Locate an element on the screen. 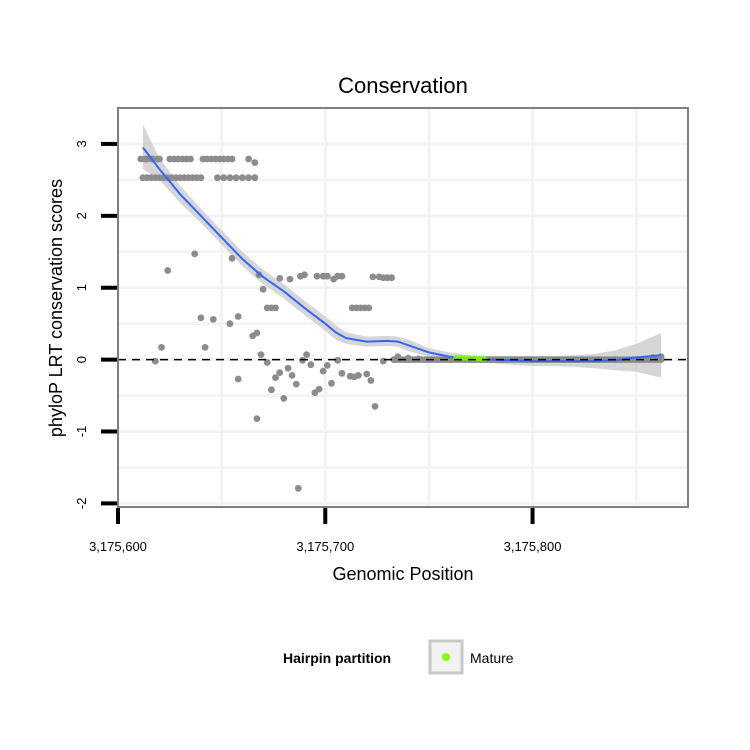  y-axis-label: phyloP LRT conservation scores is located at coordinates (56, 308).